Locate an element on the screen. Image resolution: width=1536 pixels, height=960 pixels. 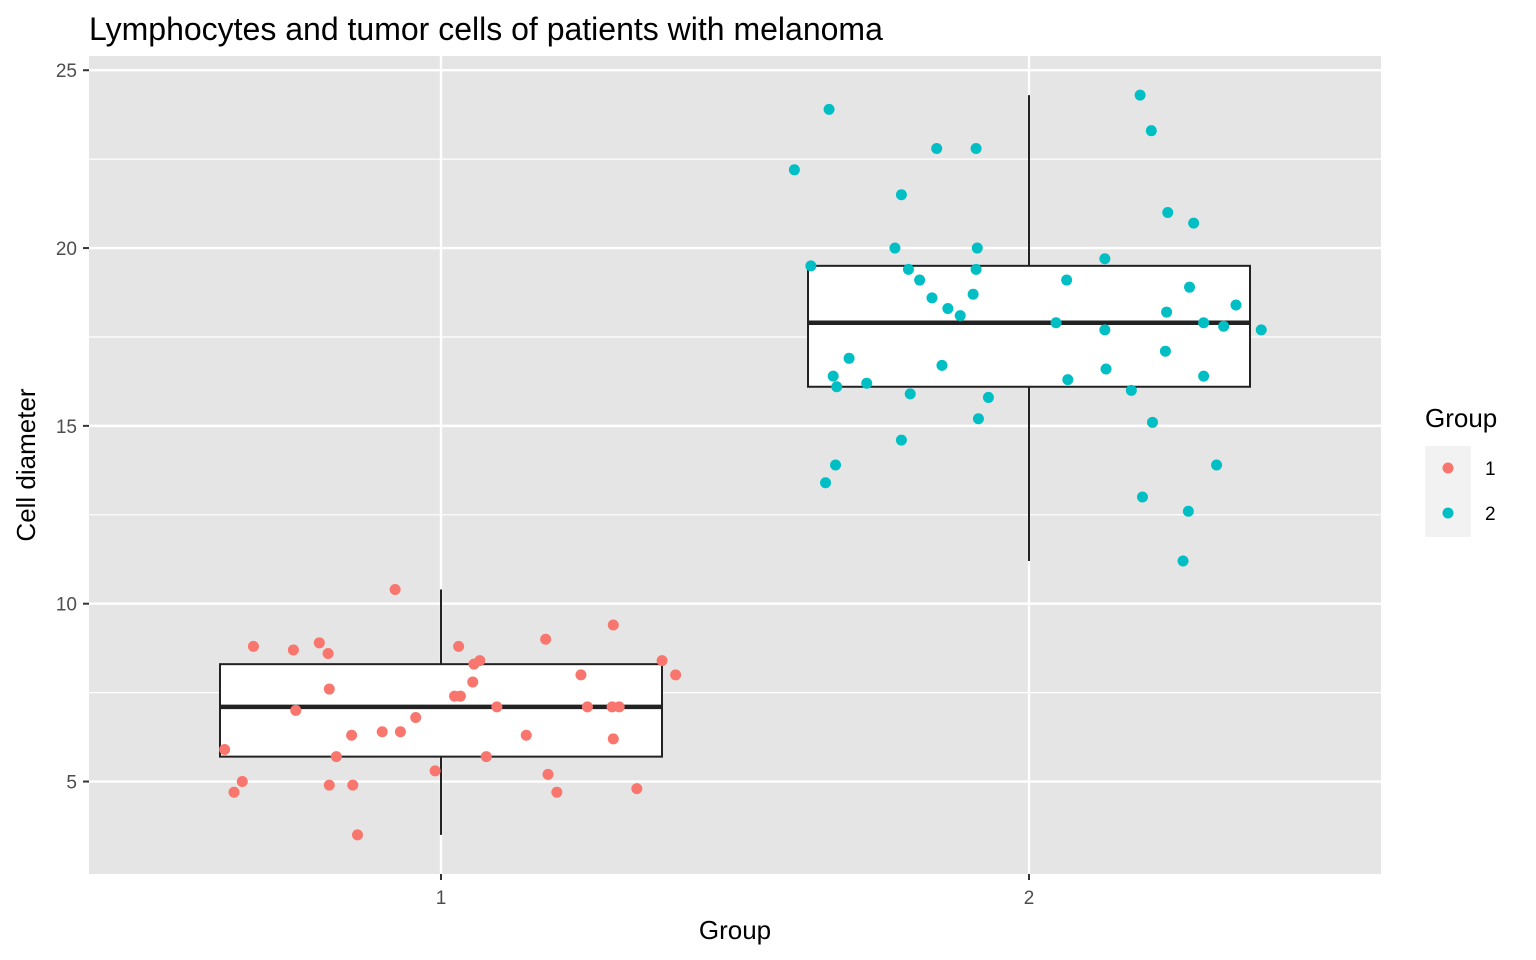
box-iqr is located at coordinates (441, 710).